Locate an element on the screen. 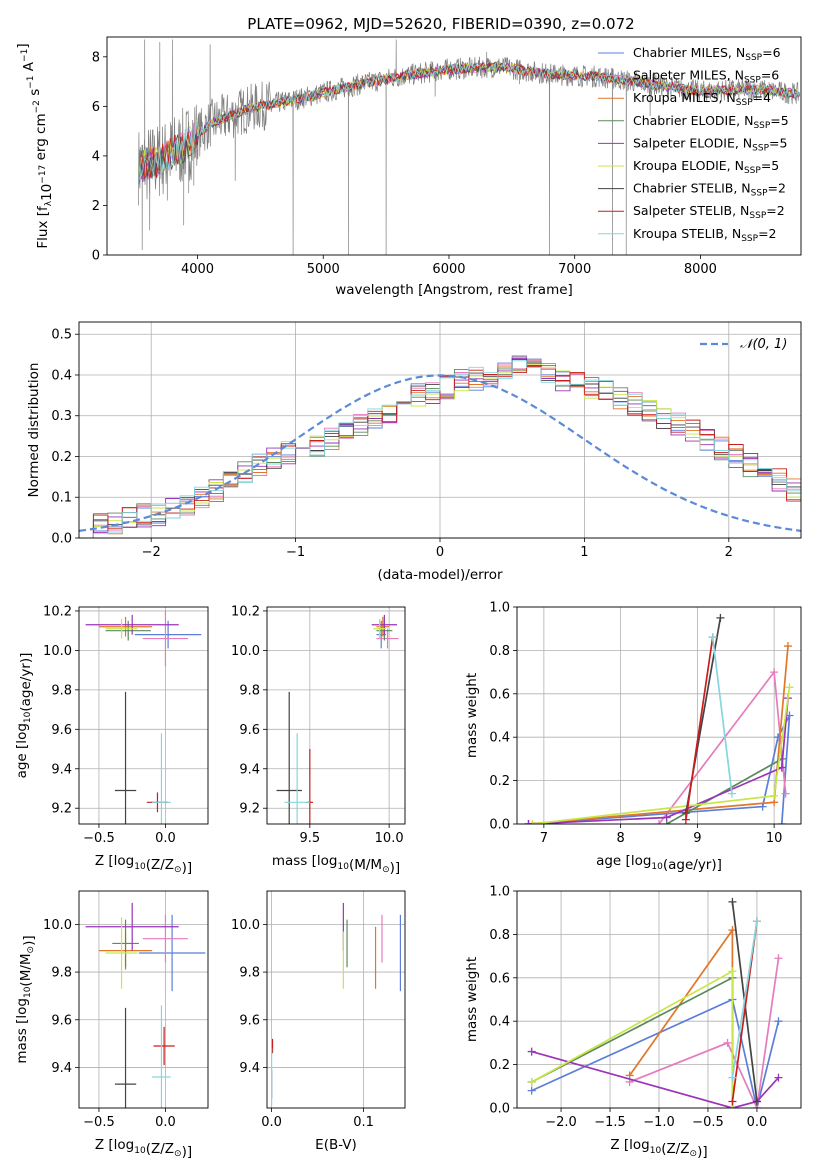  x-tick-label: 1 is located at coordinates (584, 552).